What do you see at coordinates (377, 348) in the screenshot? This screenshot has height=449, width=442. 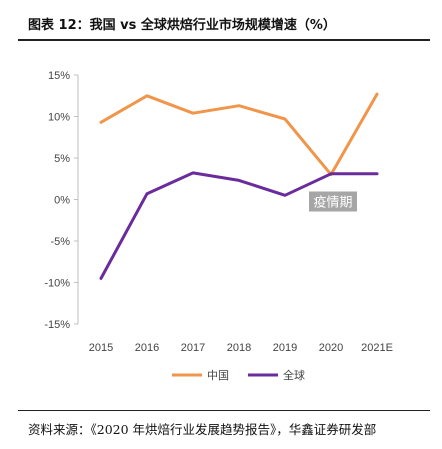 I see `x-tick-label: 2021E` at bounding box center [377, 348].